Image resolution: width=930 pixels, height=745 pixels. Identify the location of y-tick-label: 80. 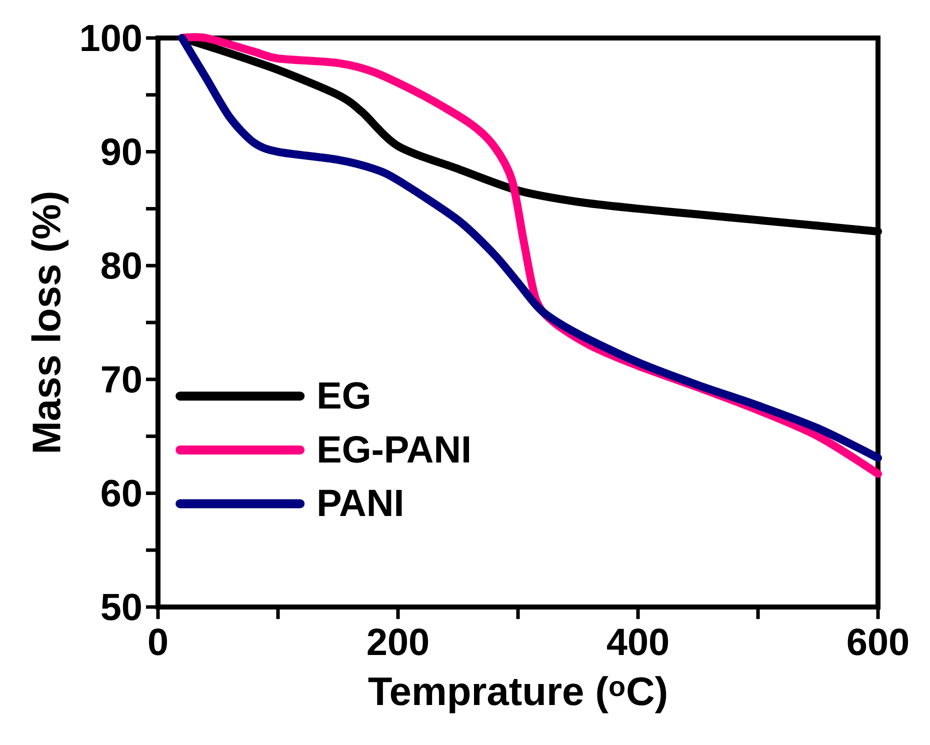
(121, 266).